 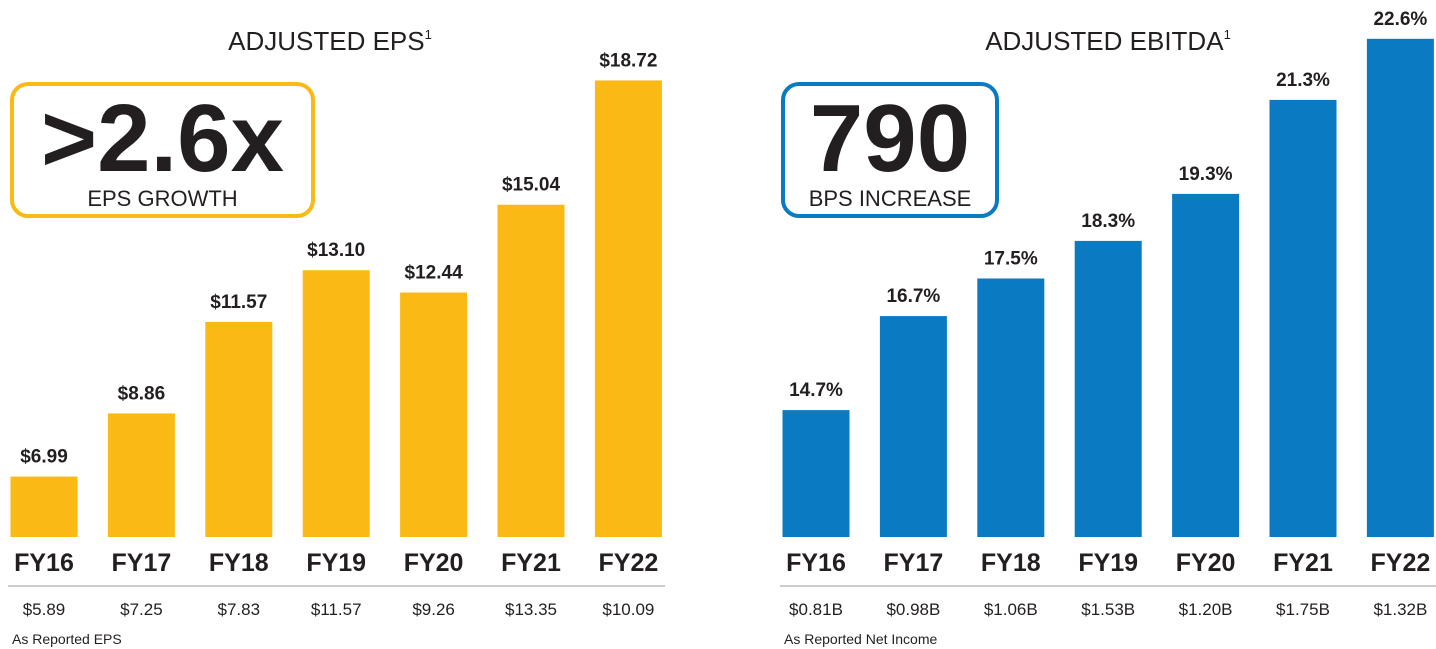 What do you see at coordinates (162, 198) in the screenshot?
I see `callout-text: EPS GROWTH` at bounding box center [162, 198].